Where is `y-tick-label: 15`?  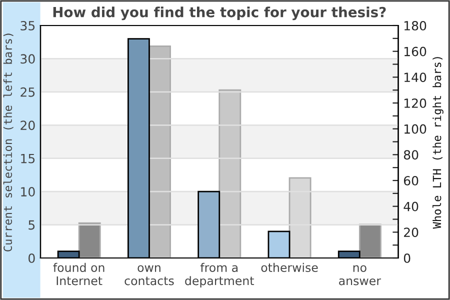
y-tick-label: 15 is located at coordinates (28, 159).